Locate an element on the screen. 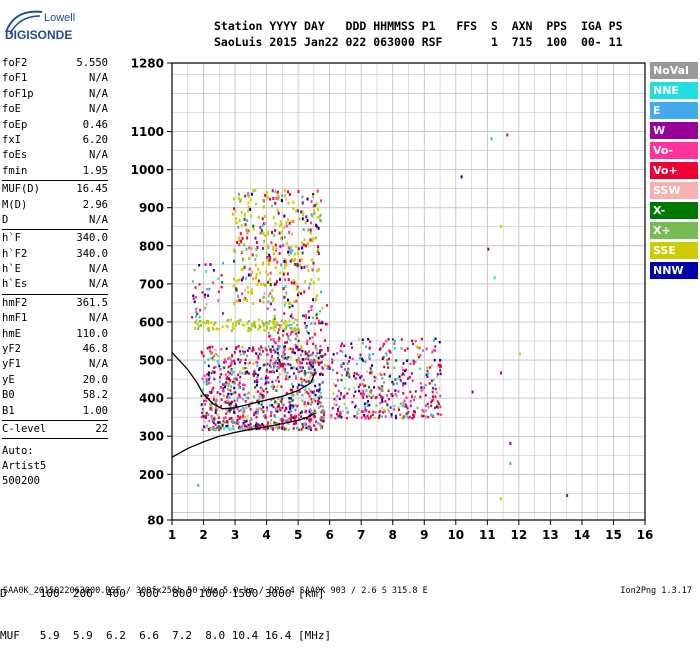  param-separator is located at coordinates (55, 420).